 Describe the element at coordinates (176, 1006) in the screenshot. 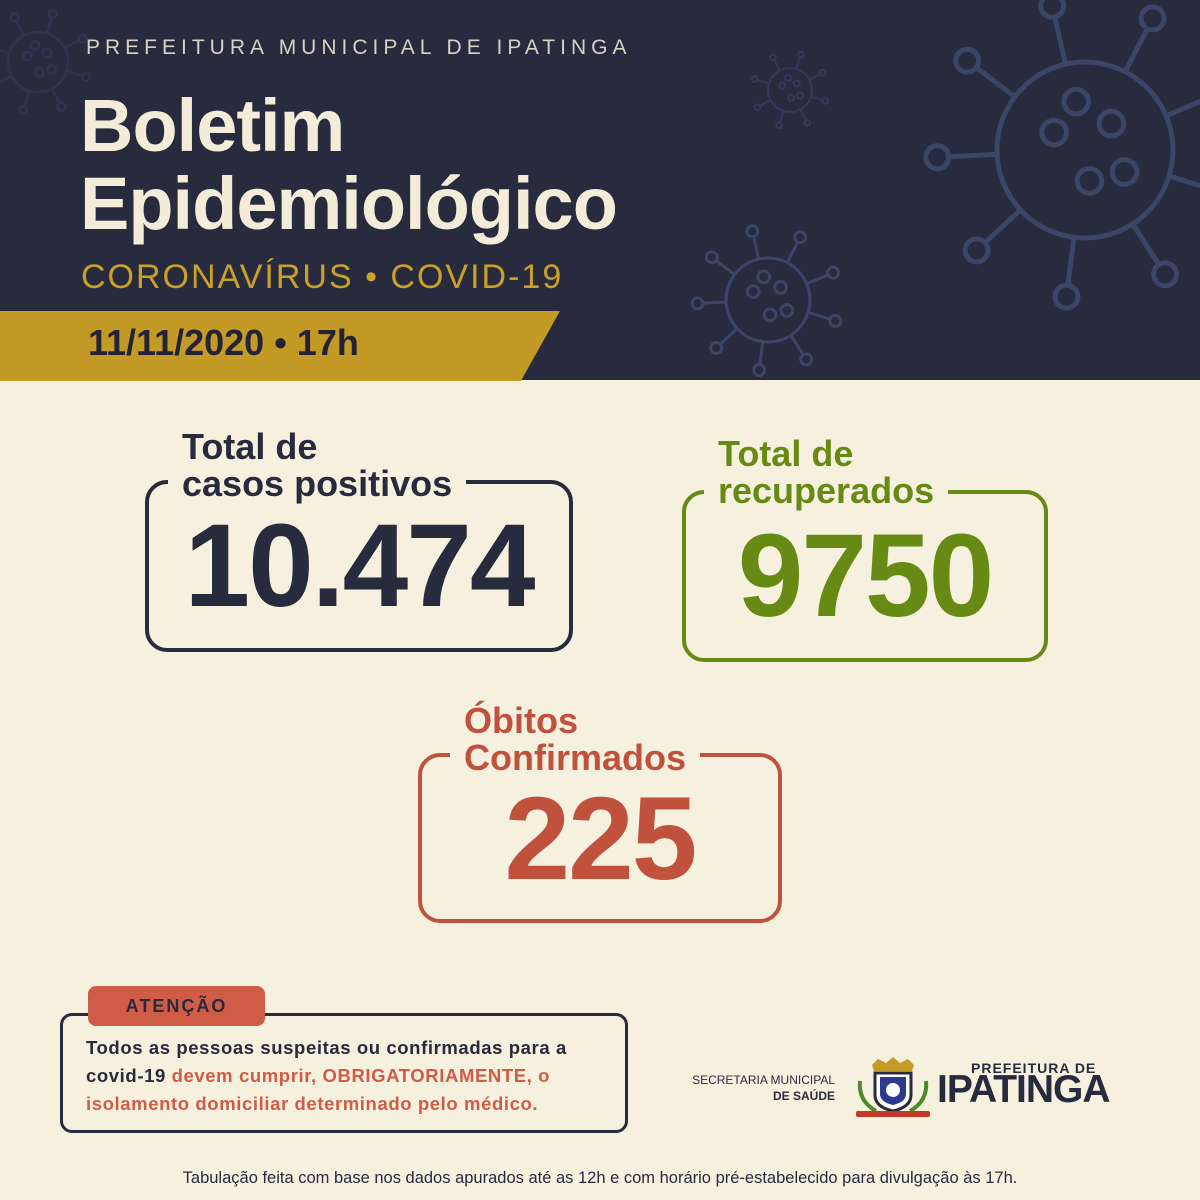

I see `notice-tag: ATENÇÃO` at that location.